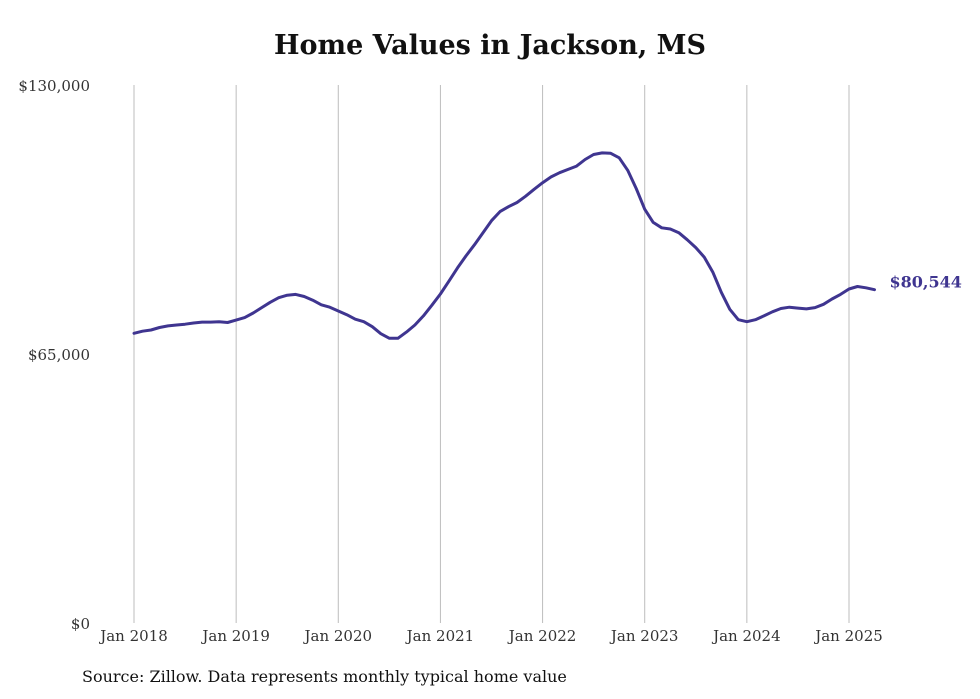 Image resolution: width=980 pixels, height=699 pixels. I want to click on y-tick-label: $130,000, so click(54, 86).